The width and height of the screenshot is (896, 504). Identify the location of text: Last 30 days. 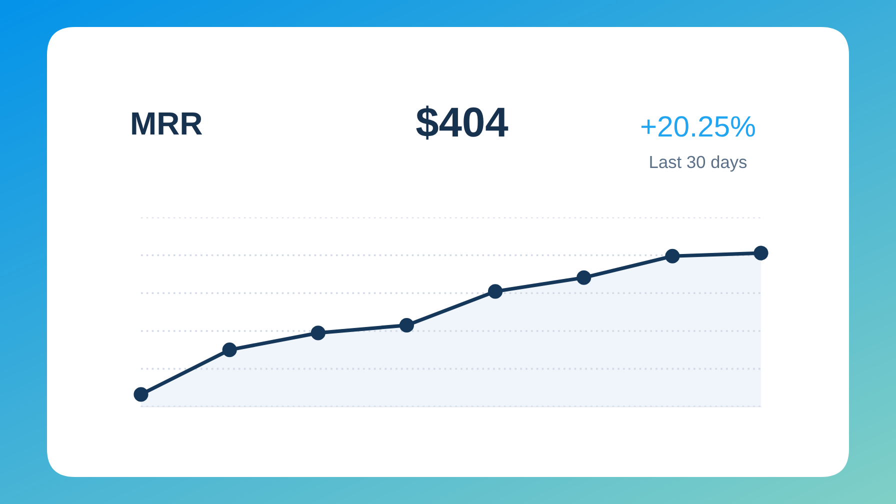
(698, 163).